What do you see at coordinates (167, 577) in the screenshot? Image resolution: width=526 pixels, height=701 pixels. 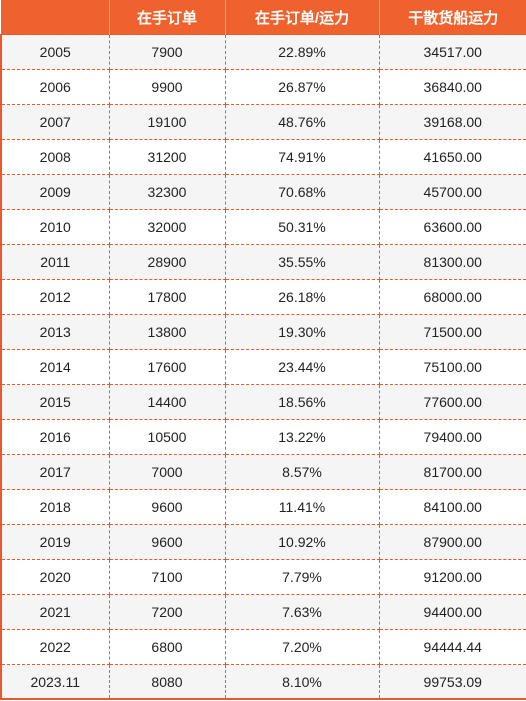 I see `cell-orderbook: 7100` at bounding box center [167, 577].